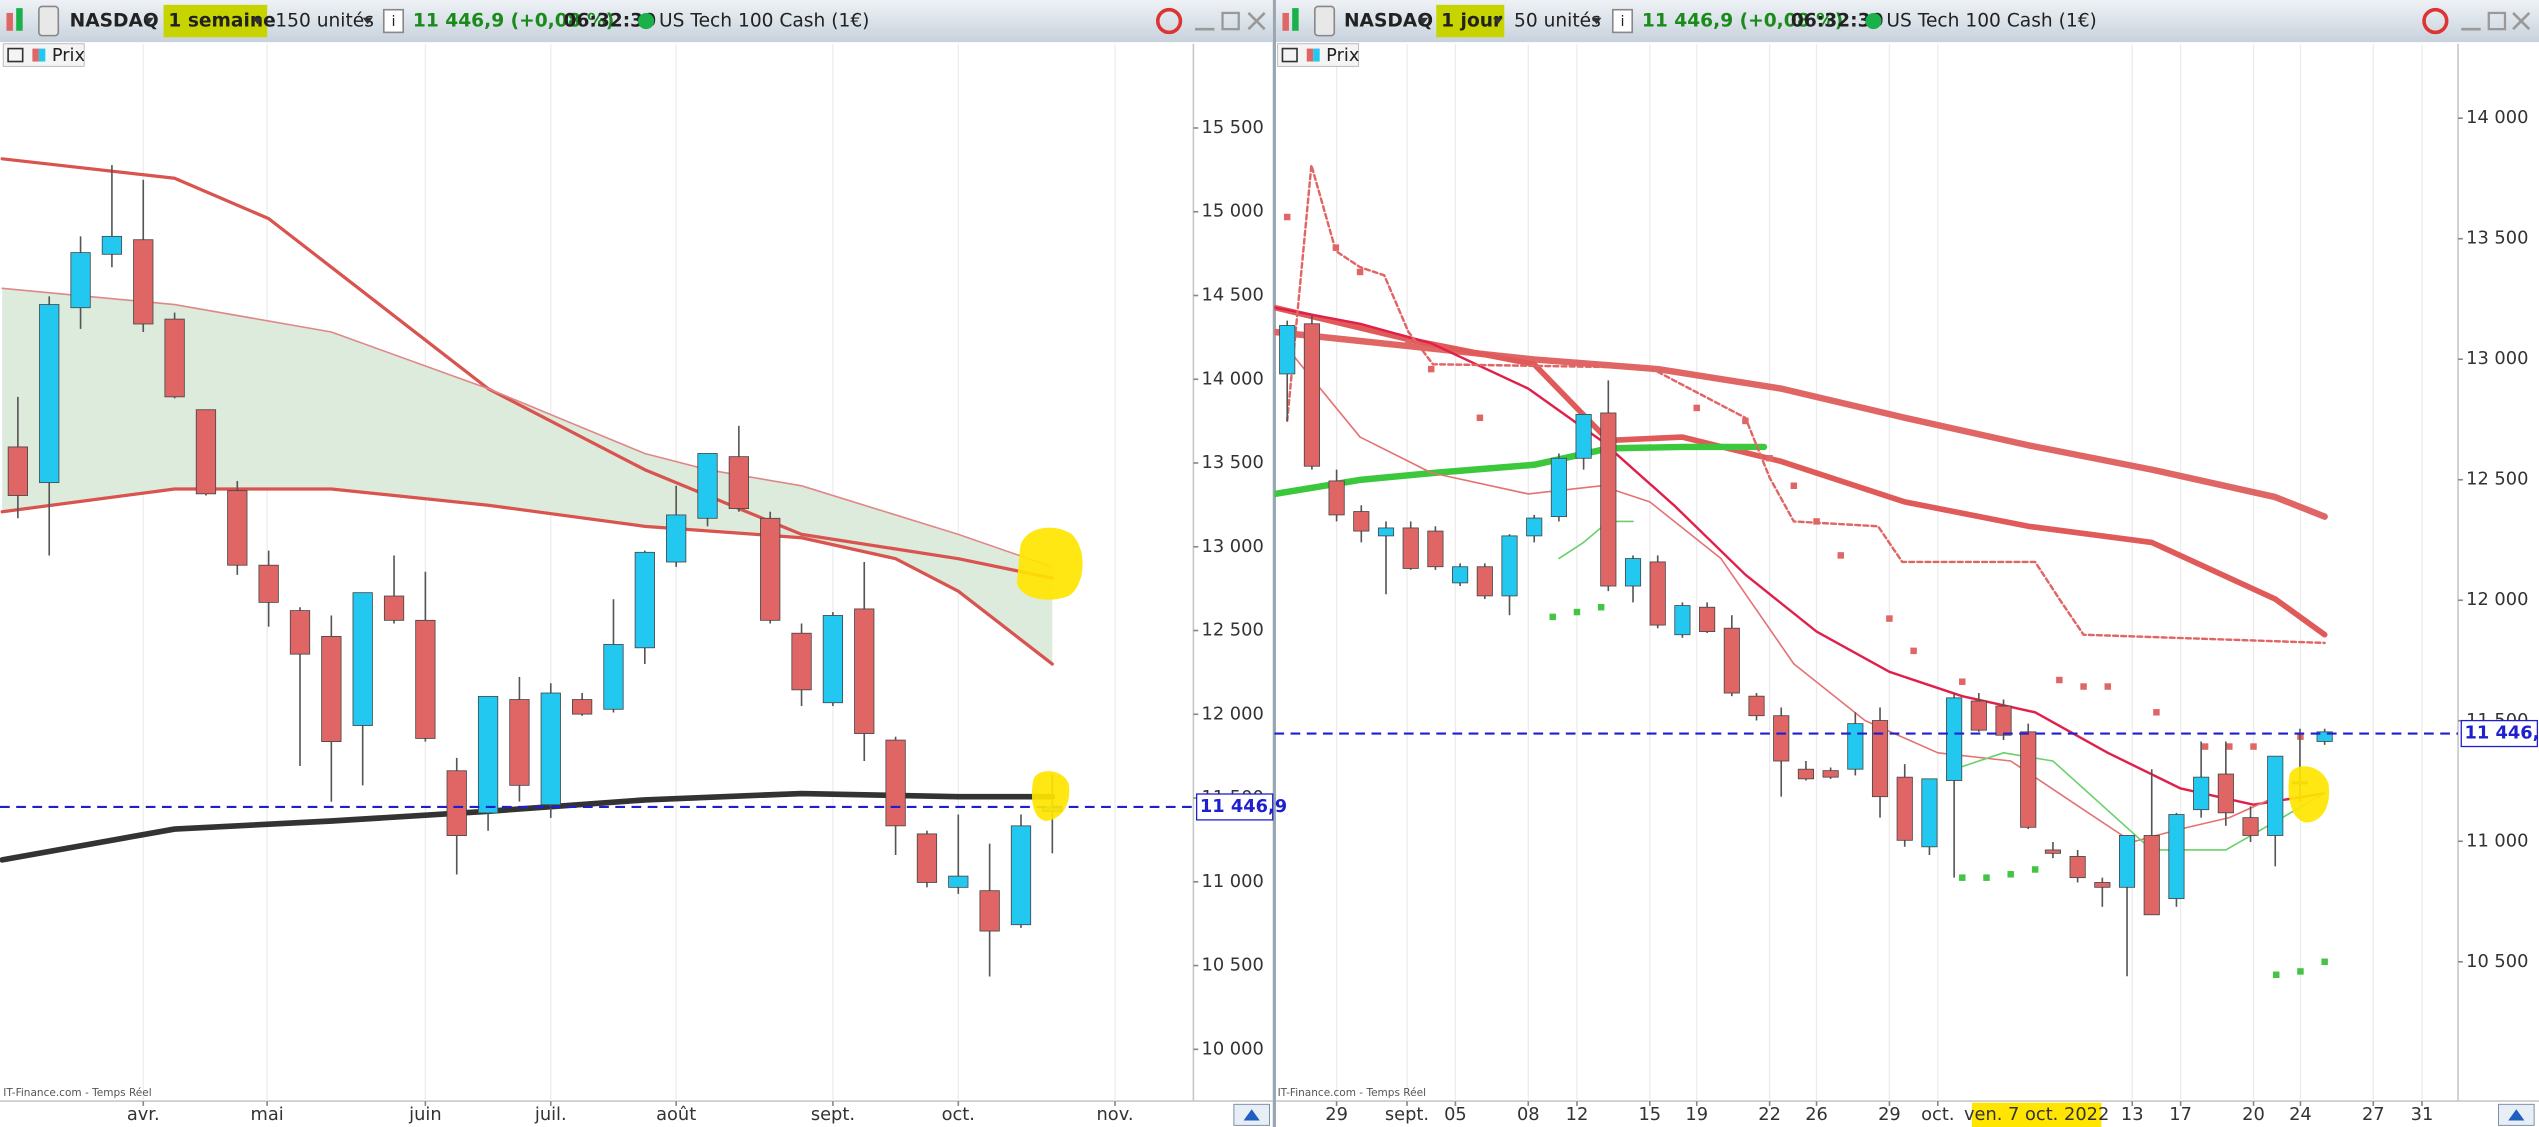 This screenshot has width=2539, height=1127. What do you see at coordinates (1232, 127) in the screenshot?
I see `y-tick-label: 15 500` at bounding box center [1232, 127].